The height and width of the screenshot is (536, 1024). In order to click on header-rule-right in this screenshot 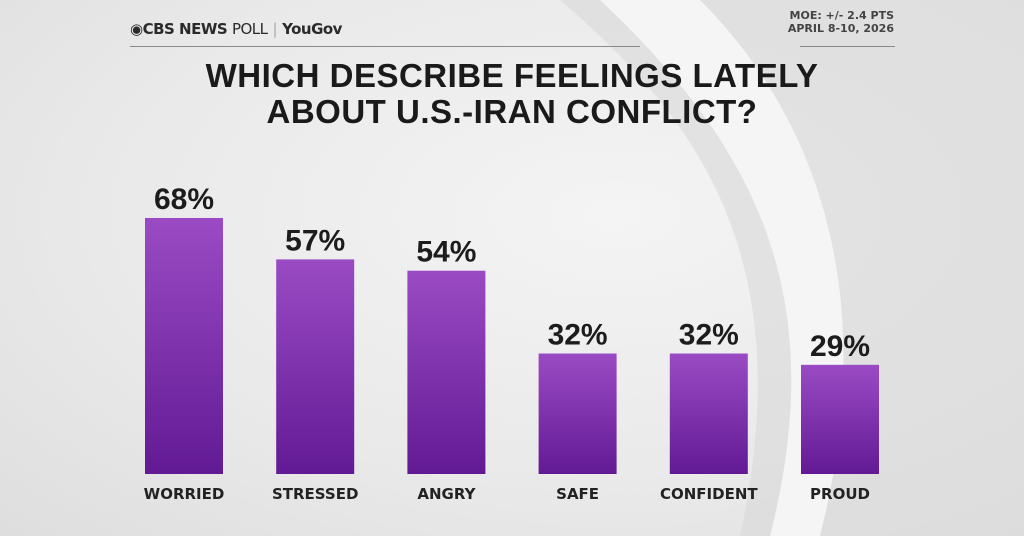, I will do `click(847, 46)`.